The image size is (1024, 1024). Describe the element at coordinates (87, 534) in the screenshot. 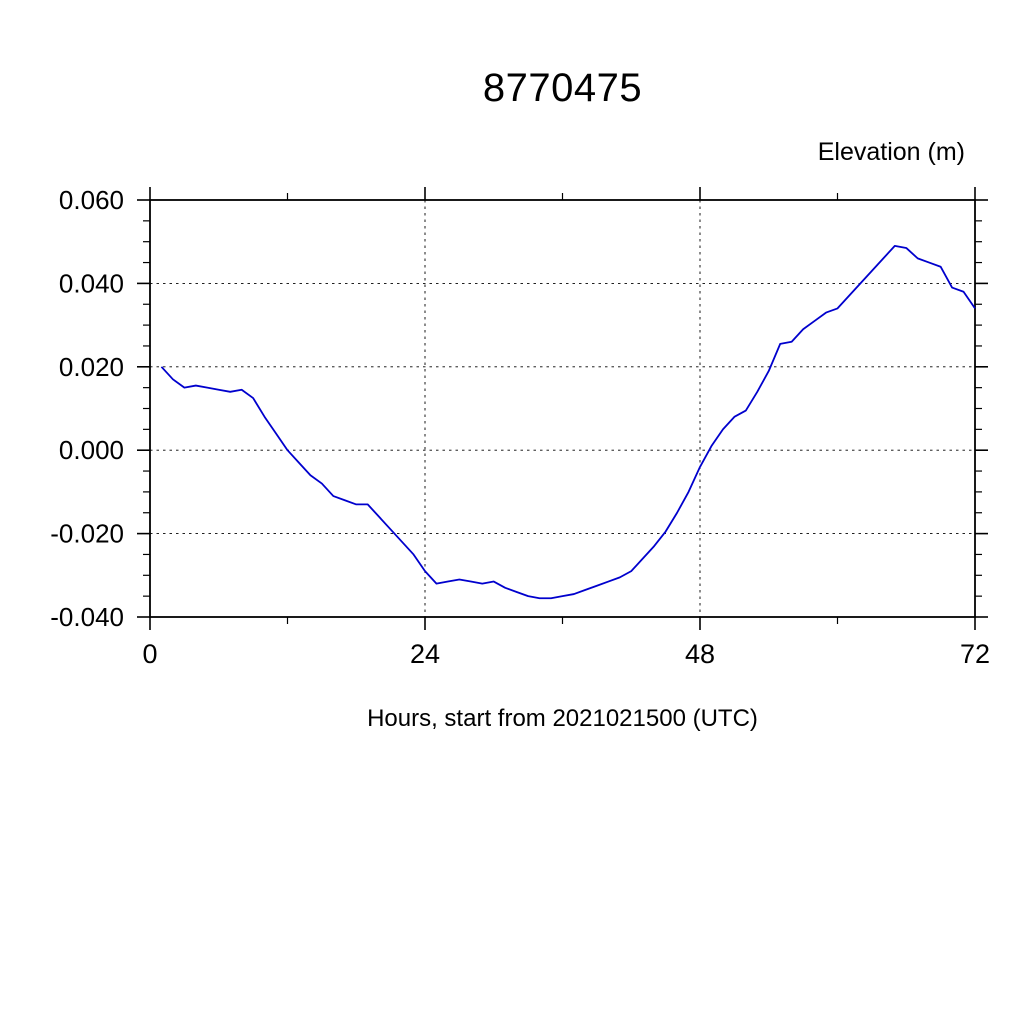

I see `y-tick-label: -0.020` at that location.